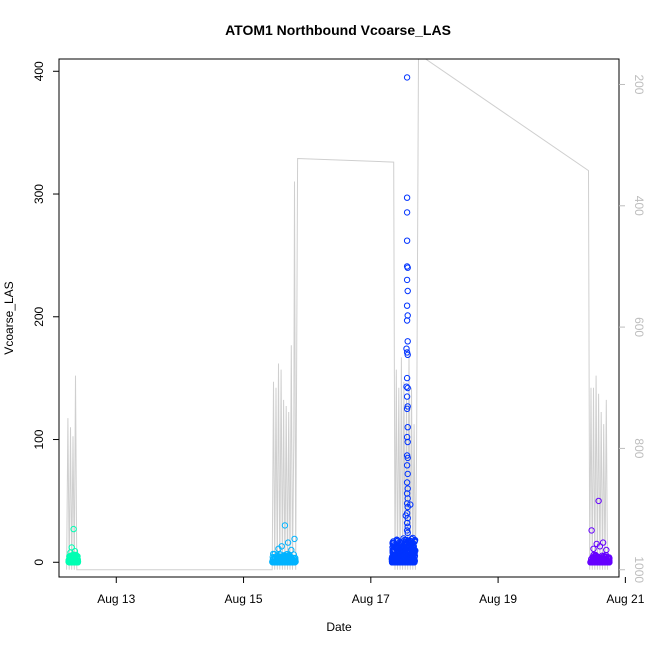 The image size is (650, 650). What do you see at coordinates (39, 439) in the screenshot?
I see `y-tick-label: 100` at bounding box center [39, 439].